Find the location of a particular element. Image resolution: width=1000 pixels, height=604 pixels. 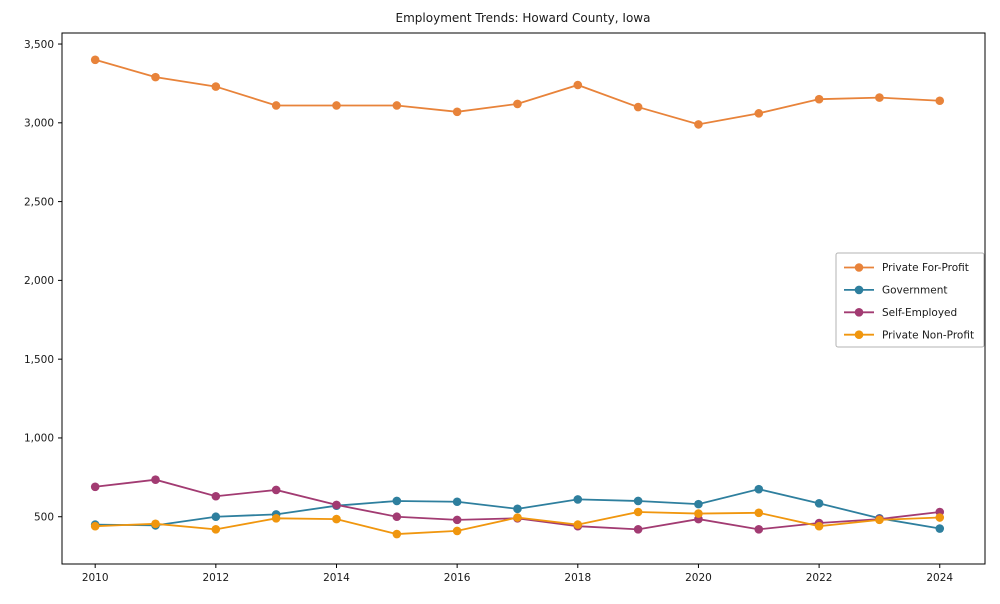

legend-item-private-for-profit: Private For-Profit is located at coordinates (906, 268).